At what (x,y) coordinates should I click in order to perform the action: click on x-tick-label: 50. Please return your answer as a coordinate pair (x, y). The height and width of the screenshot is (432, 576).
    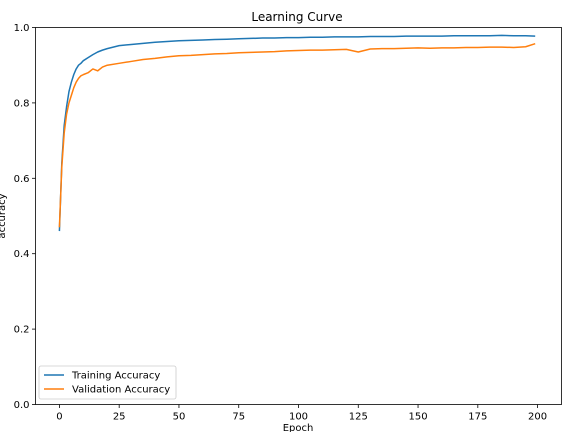
    Looking at the image, I should click on (179, 417).